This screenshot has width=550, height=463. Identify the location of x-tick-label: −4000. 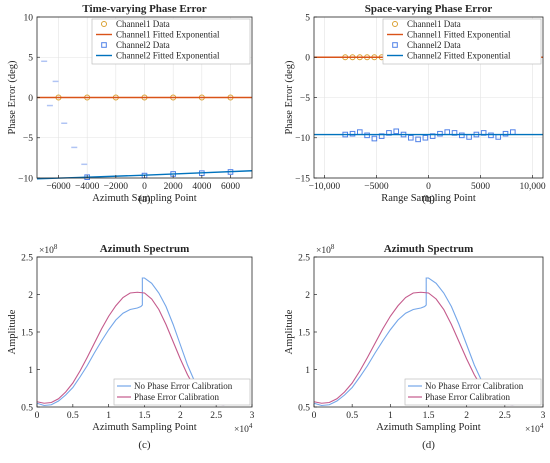
(87, 187).